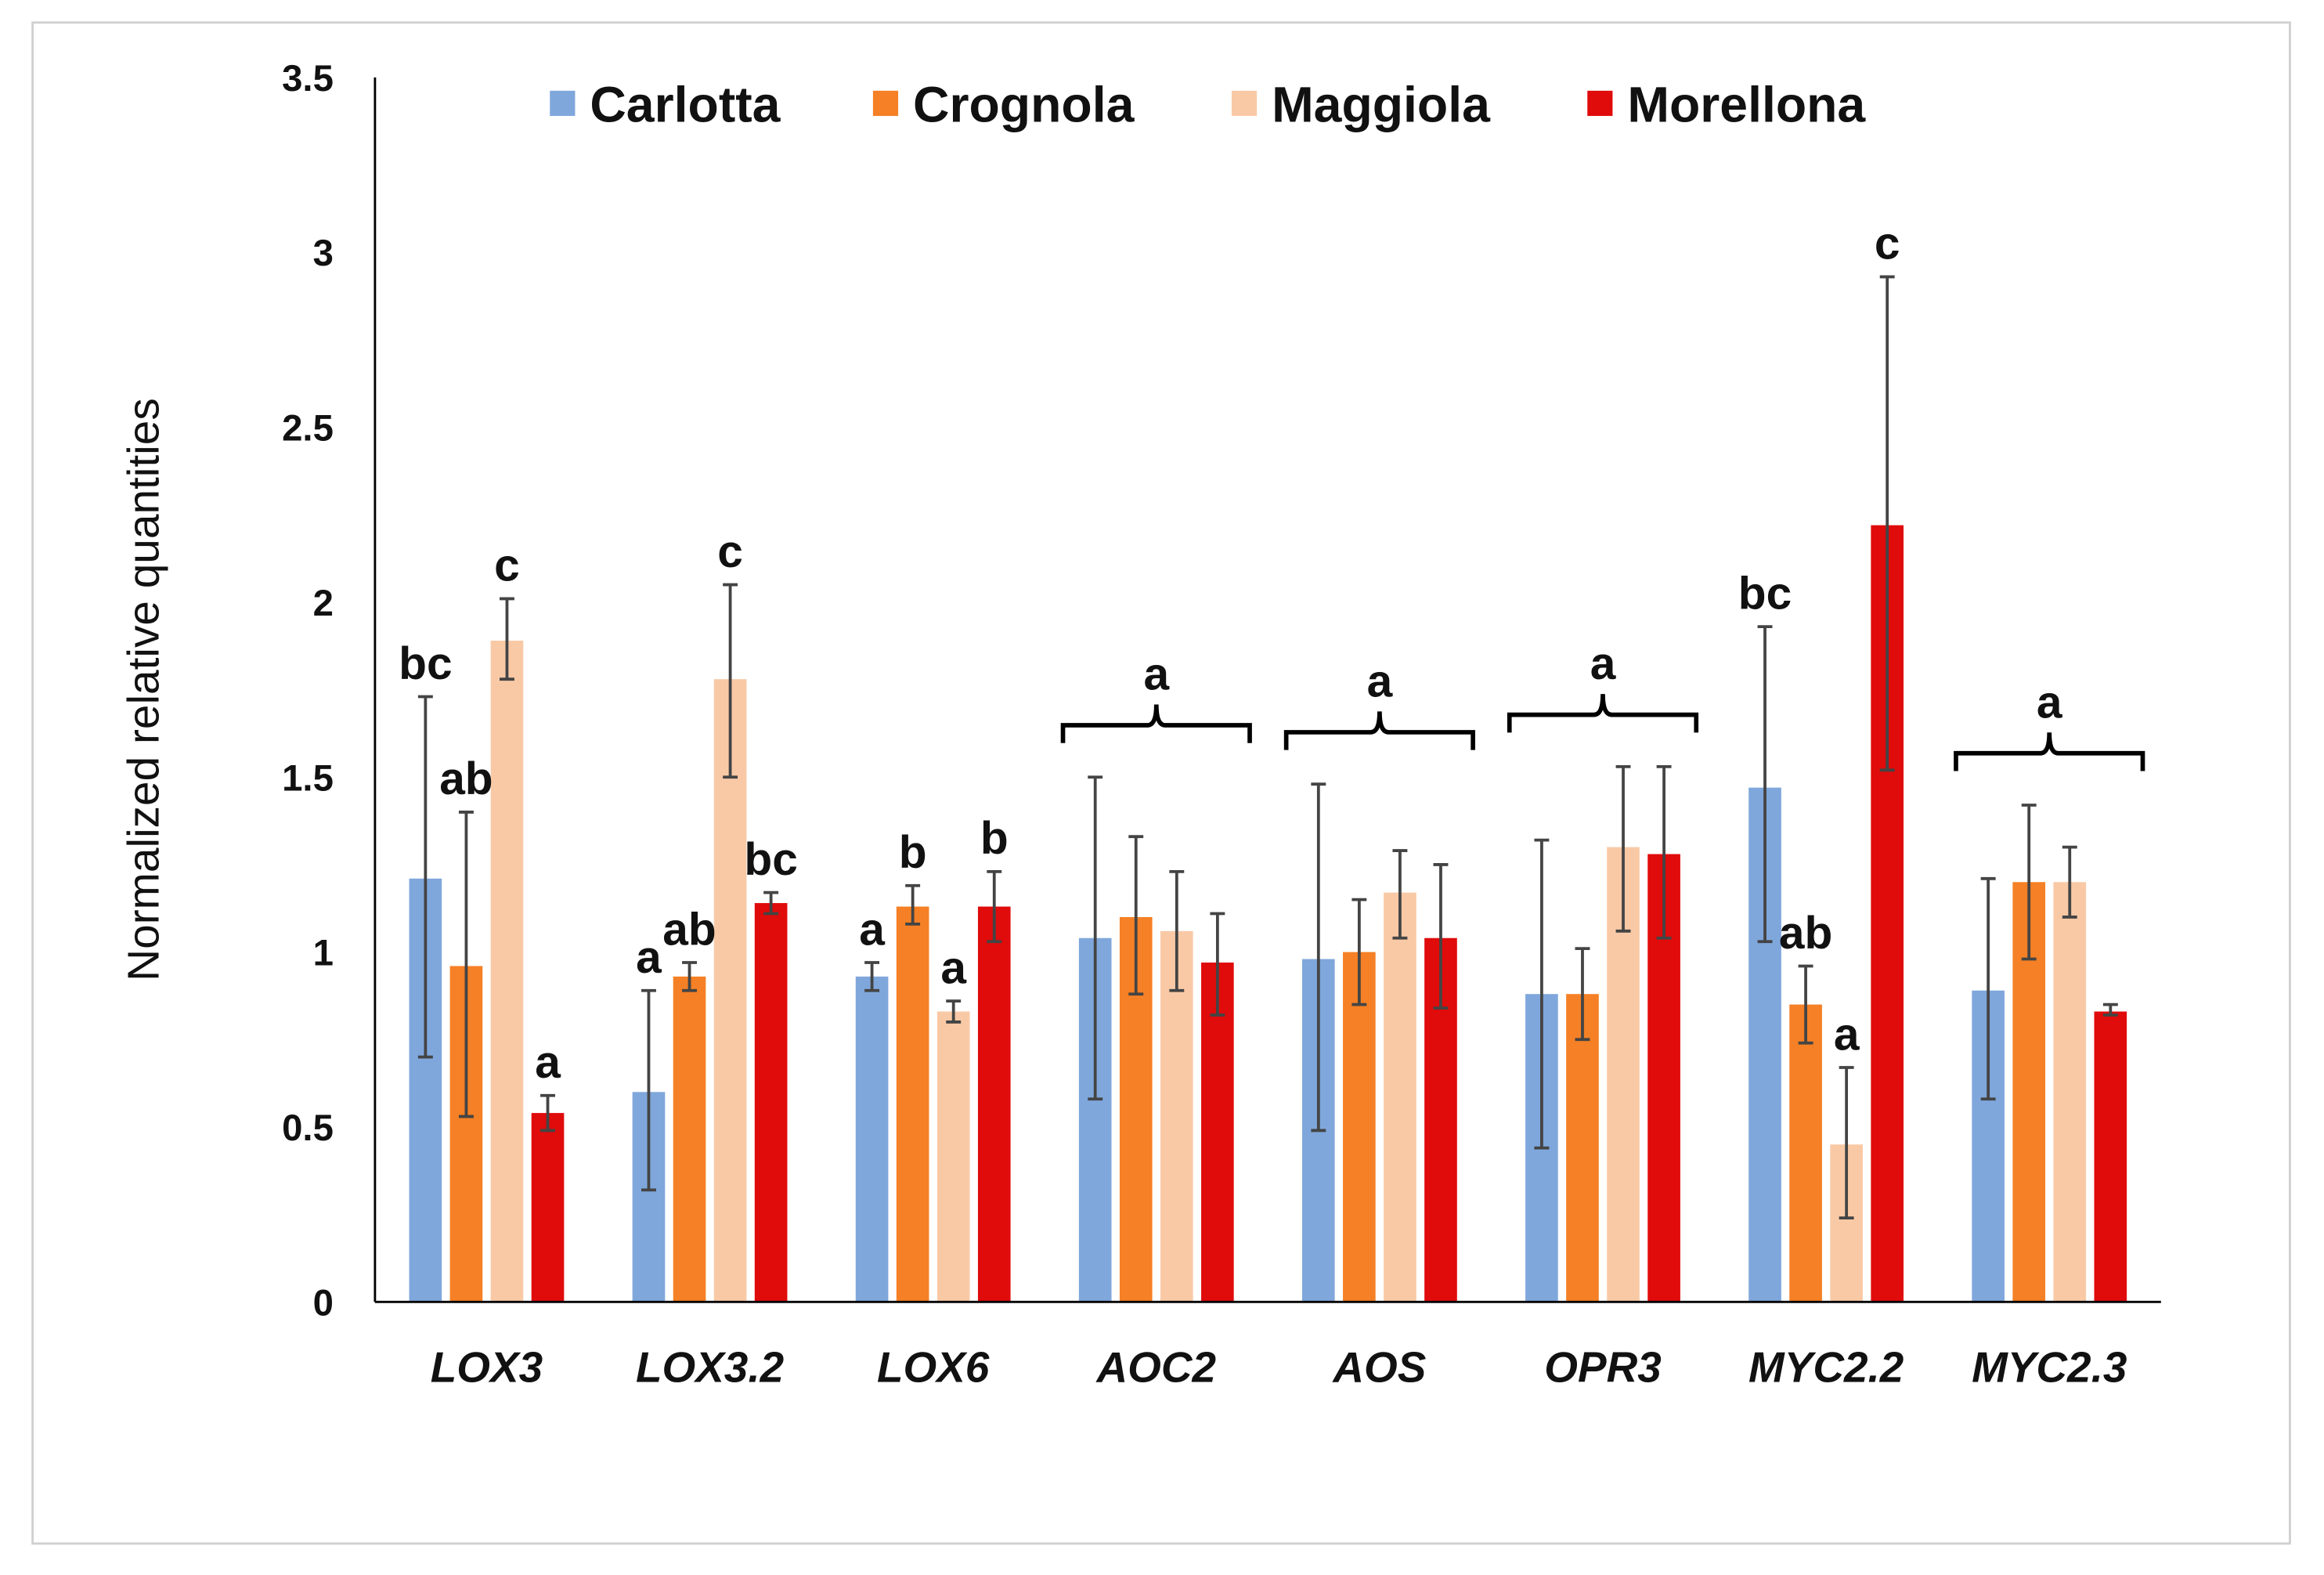 Image resolution: width=2324 pixels, height=1575 pixels. I want to click on x-tick-label: LOX6, so click(933, 1367).